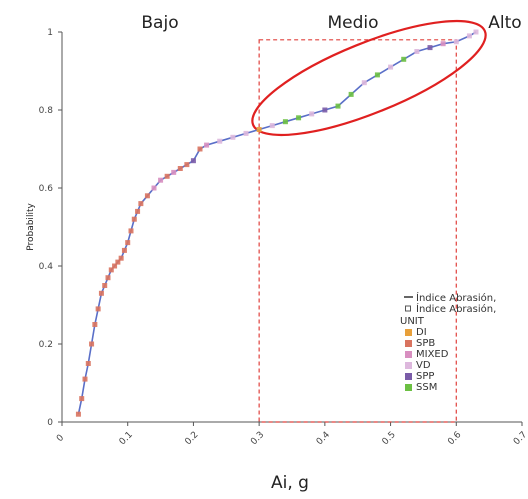 Image resolution: width=528 pixels, height=499 pixels. What do you see at coordinates (191, 438) in the screenshot?
I see `x-tick-label: 0.2` at bounding box center [191, 438].